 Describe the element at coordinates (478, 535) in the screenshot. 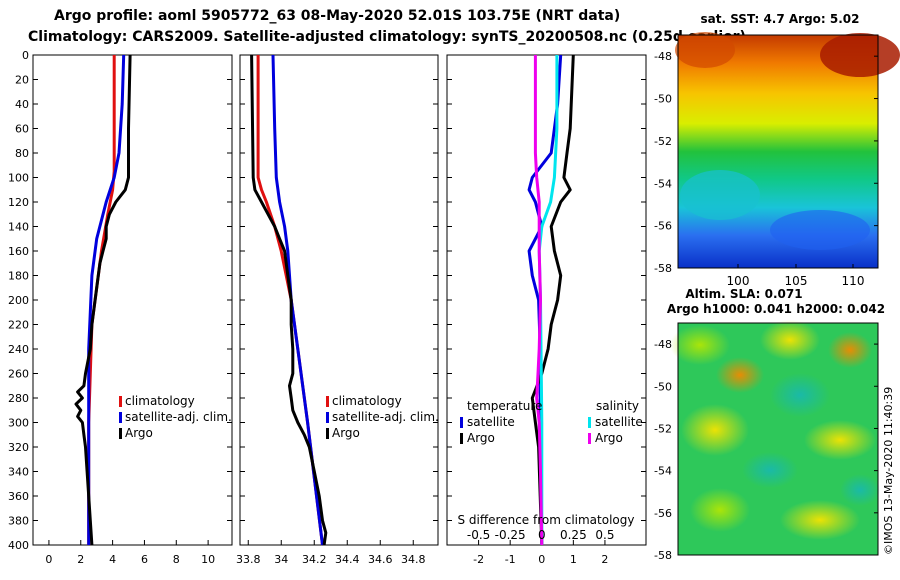

I see `secondary-tick-label: -0.5` at that location.